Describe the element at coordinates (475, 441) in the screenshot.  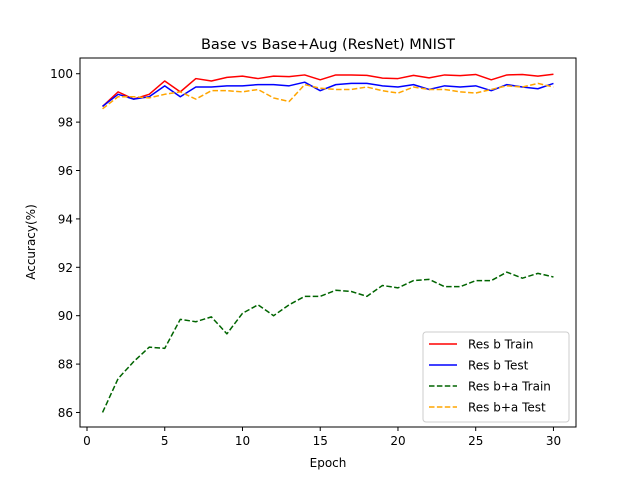
I see `x-tick-label: 25` at that location.